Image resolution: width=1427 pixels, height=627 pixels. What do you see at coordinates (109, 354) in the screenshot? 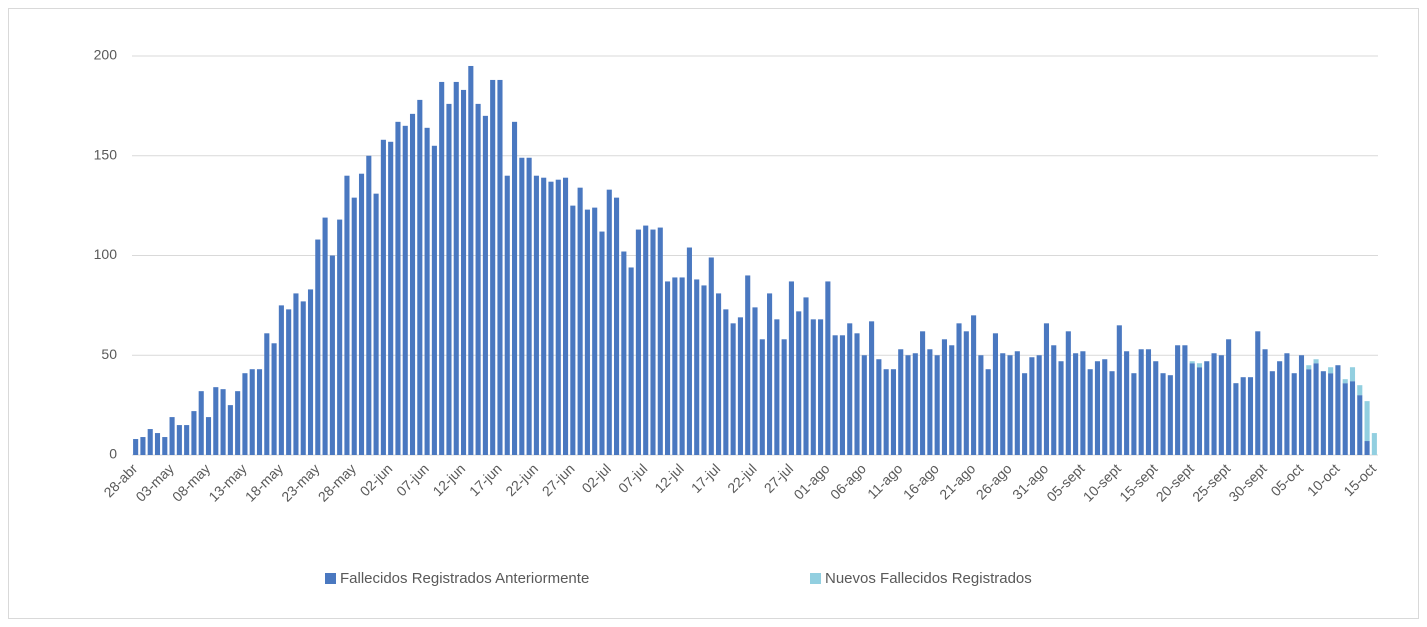
I see `y-tick-label: 50` at bounding box center [109, 354].